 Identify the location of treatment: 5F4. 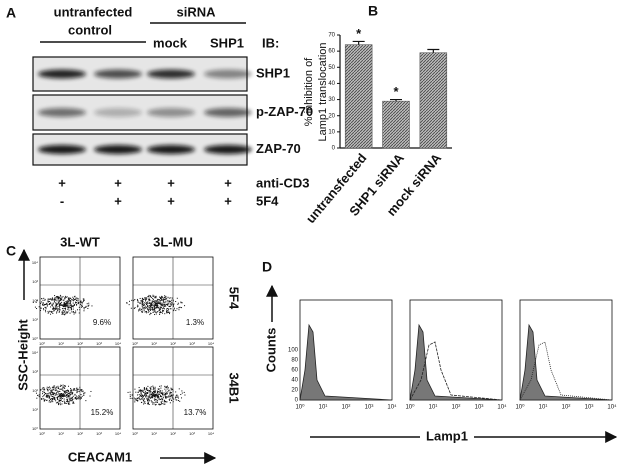
(267, 200).